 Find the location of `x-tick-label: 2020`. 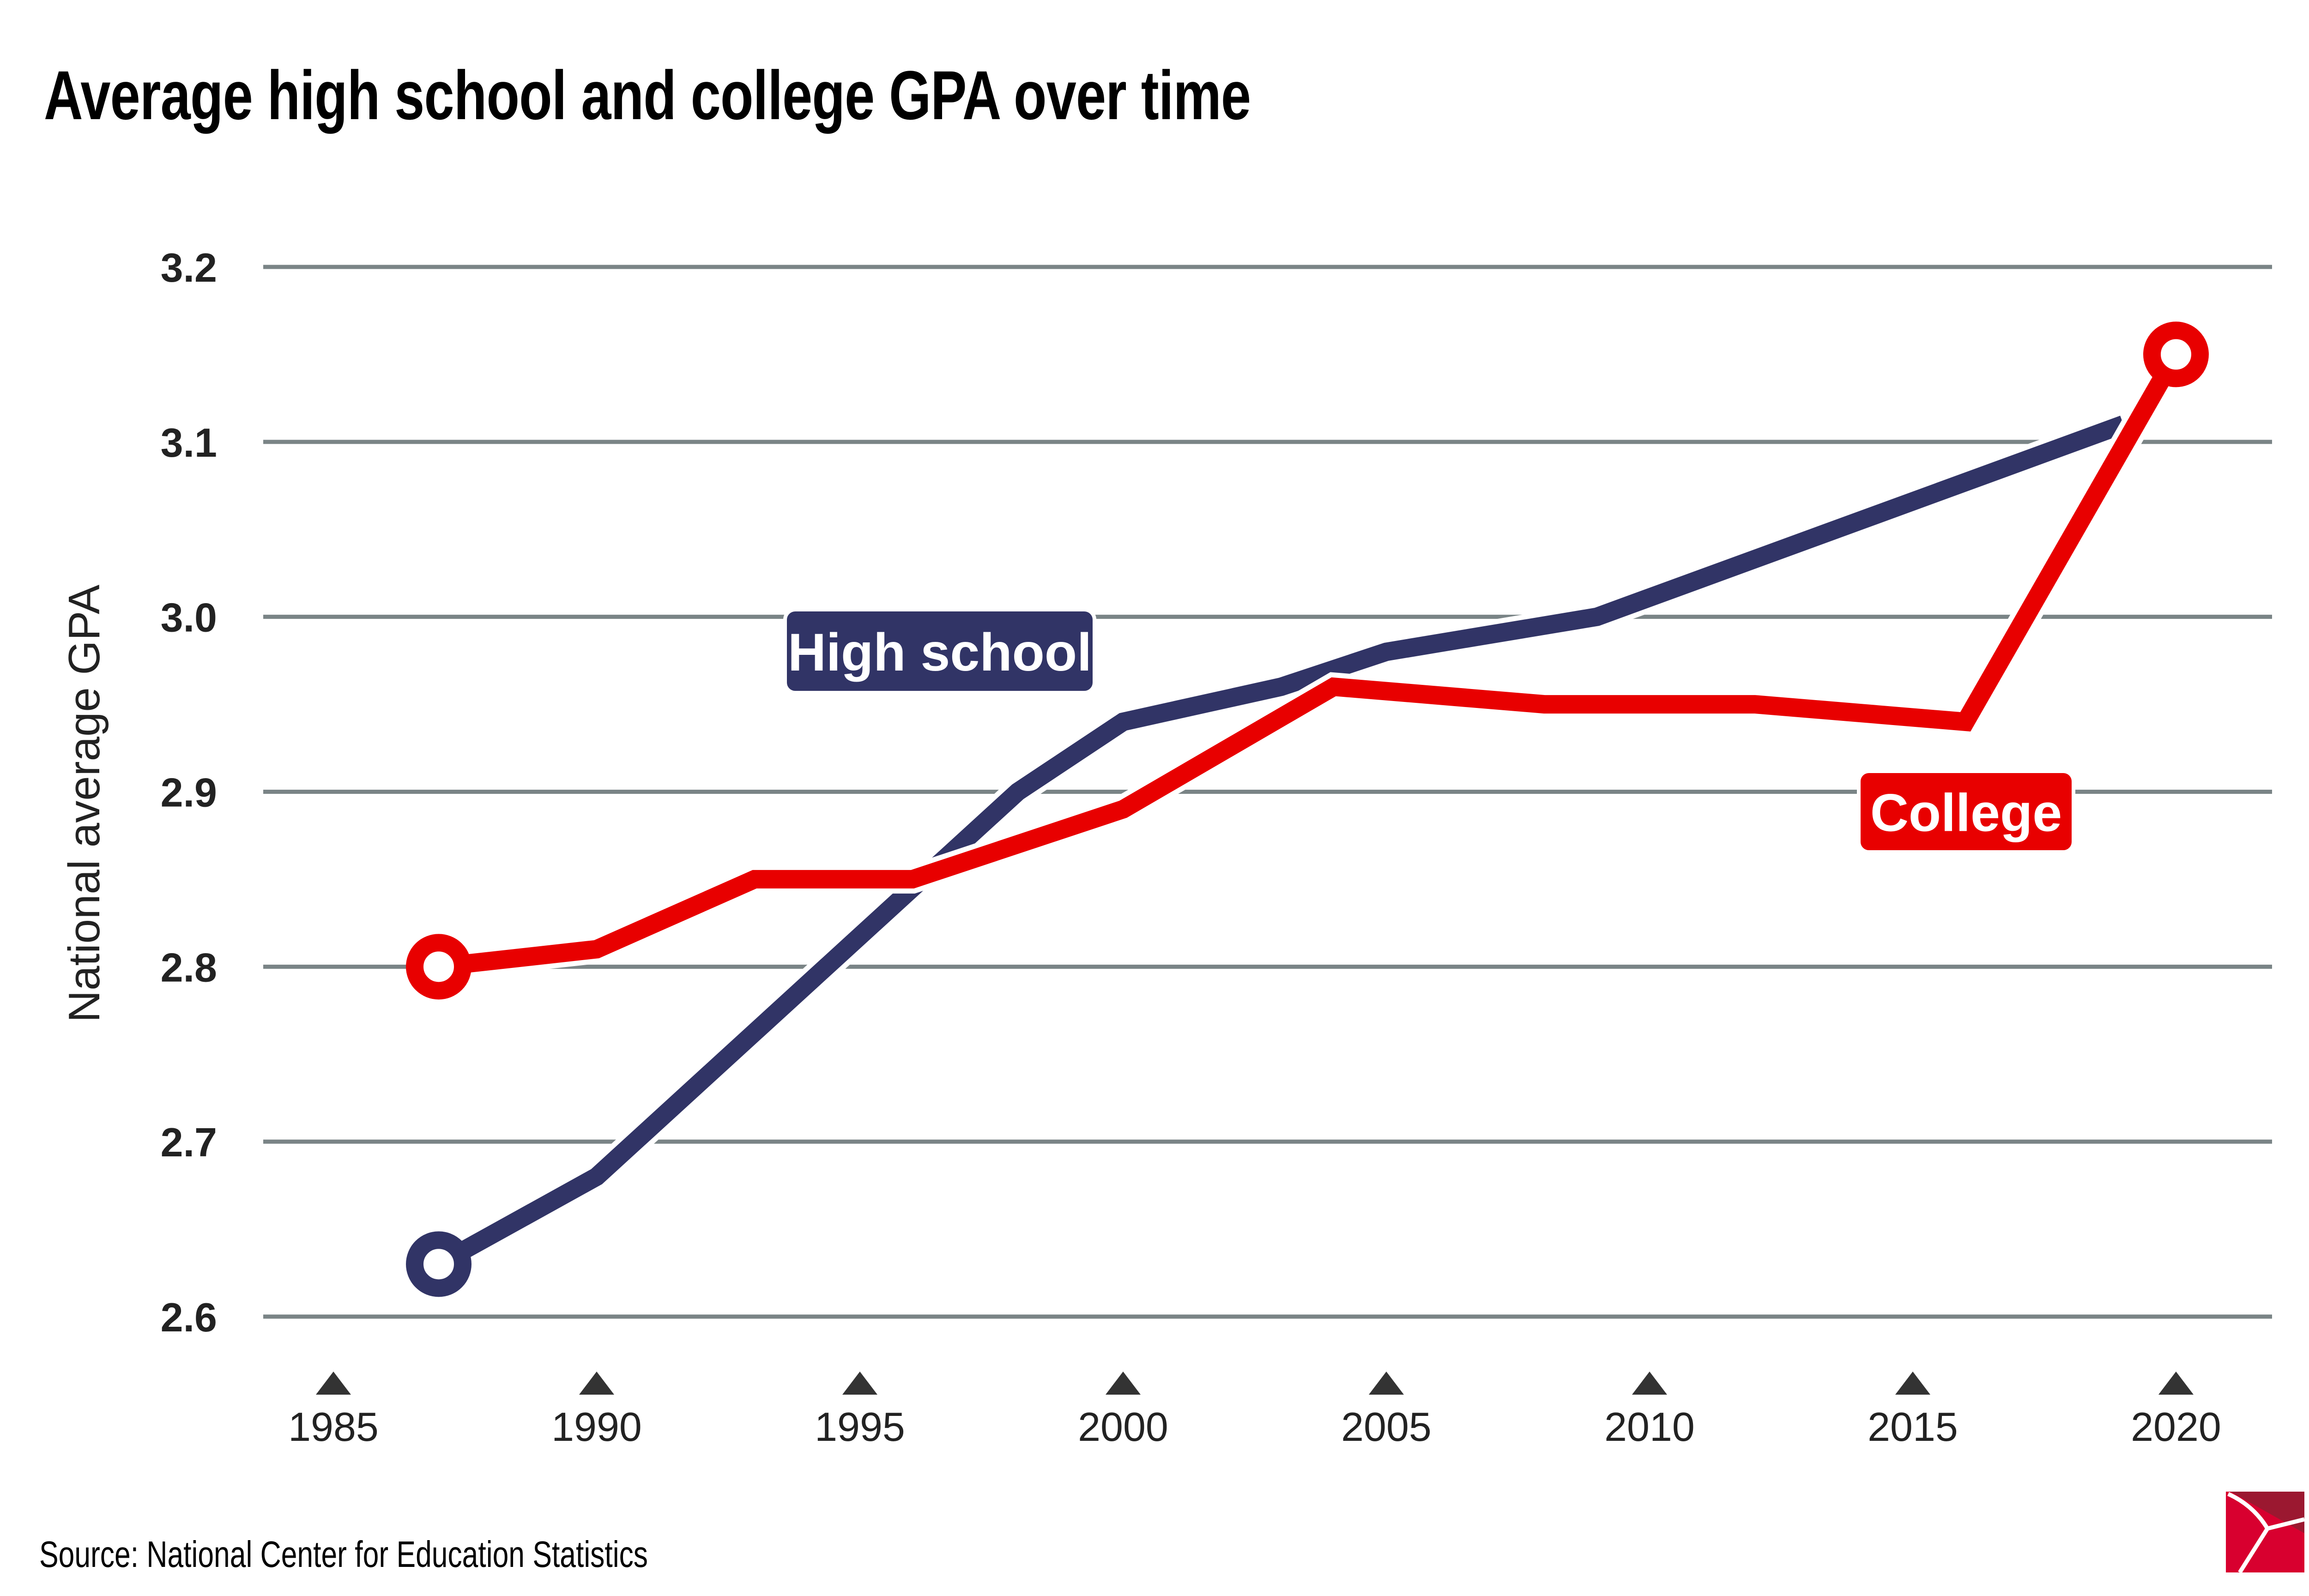

x-tick-label: 2020 is located at coordinates (2176, 1427).